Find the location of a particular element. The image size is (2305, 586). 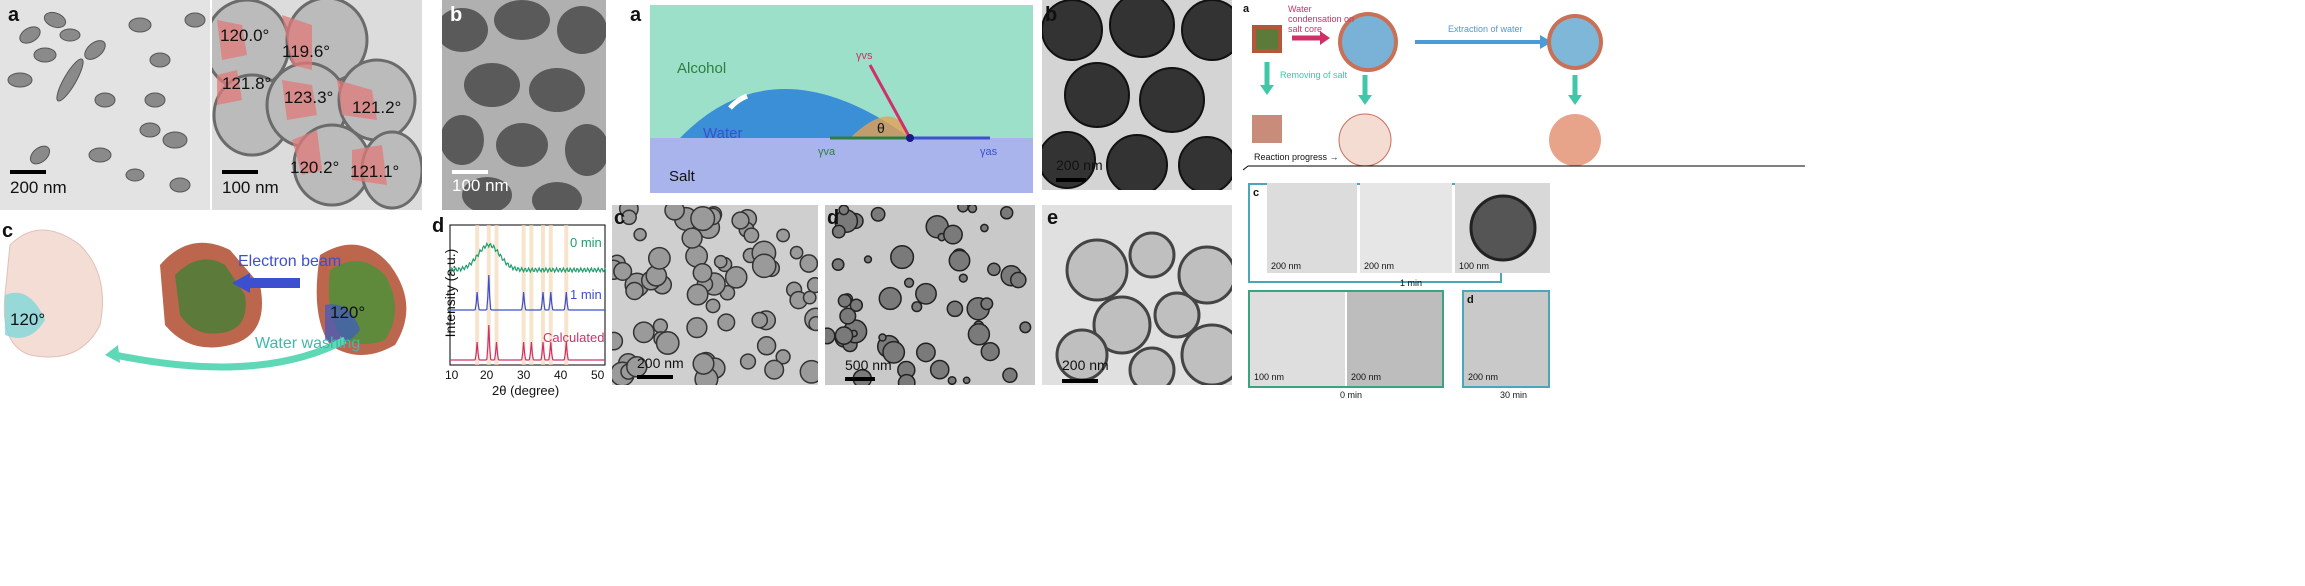

fig1-panel-b: b 100 nm is located at coordinates (524, 105).